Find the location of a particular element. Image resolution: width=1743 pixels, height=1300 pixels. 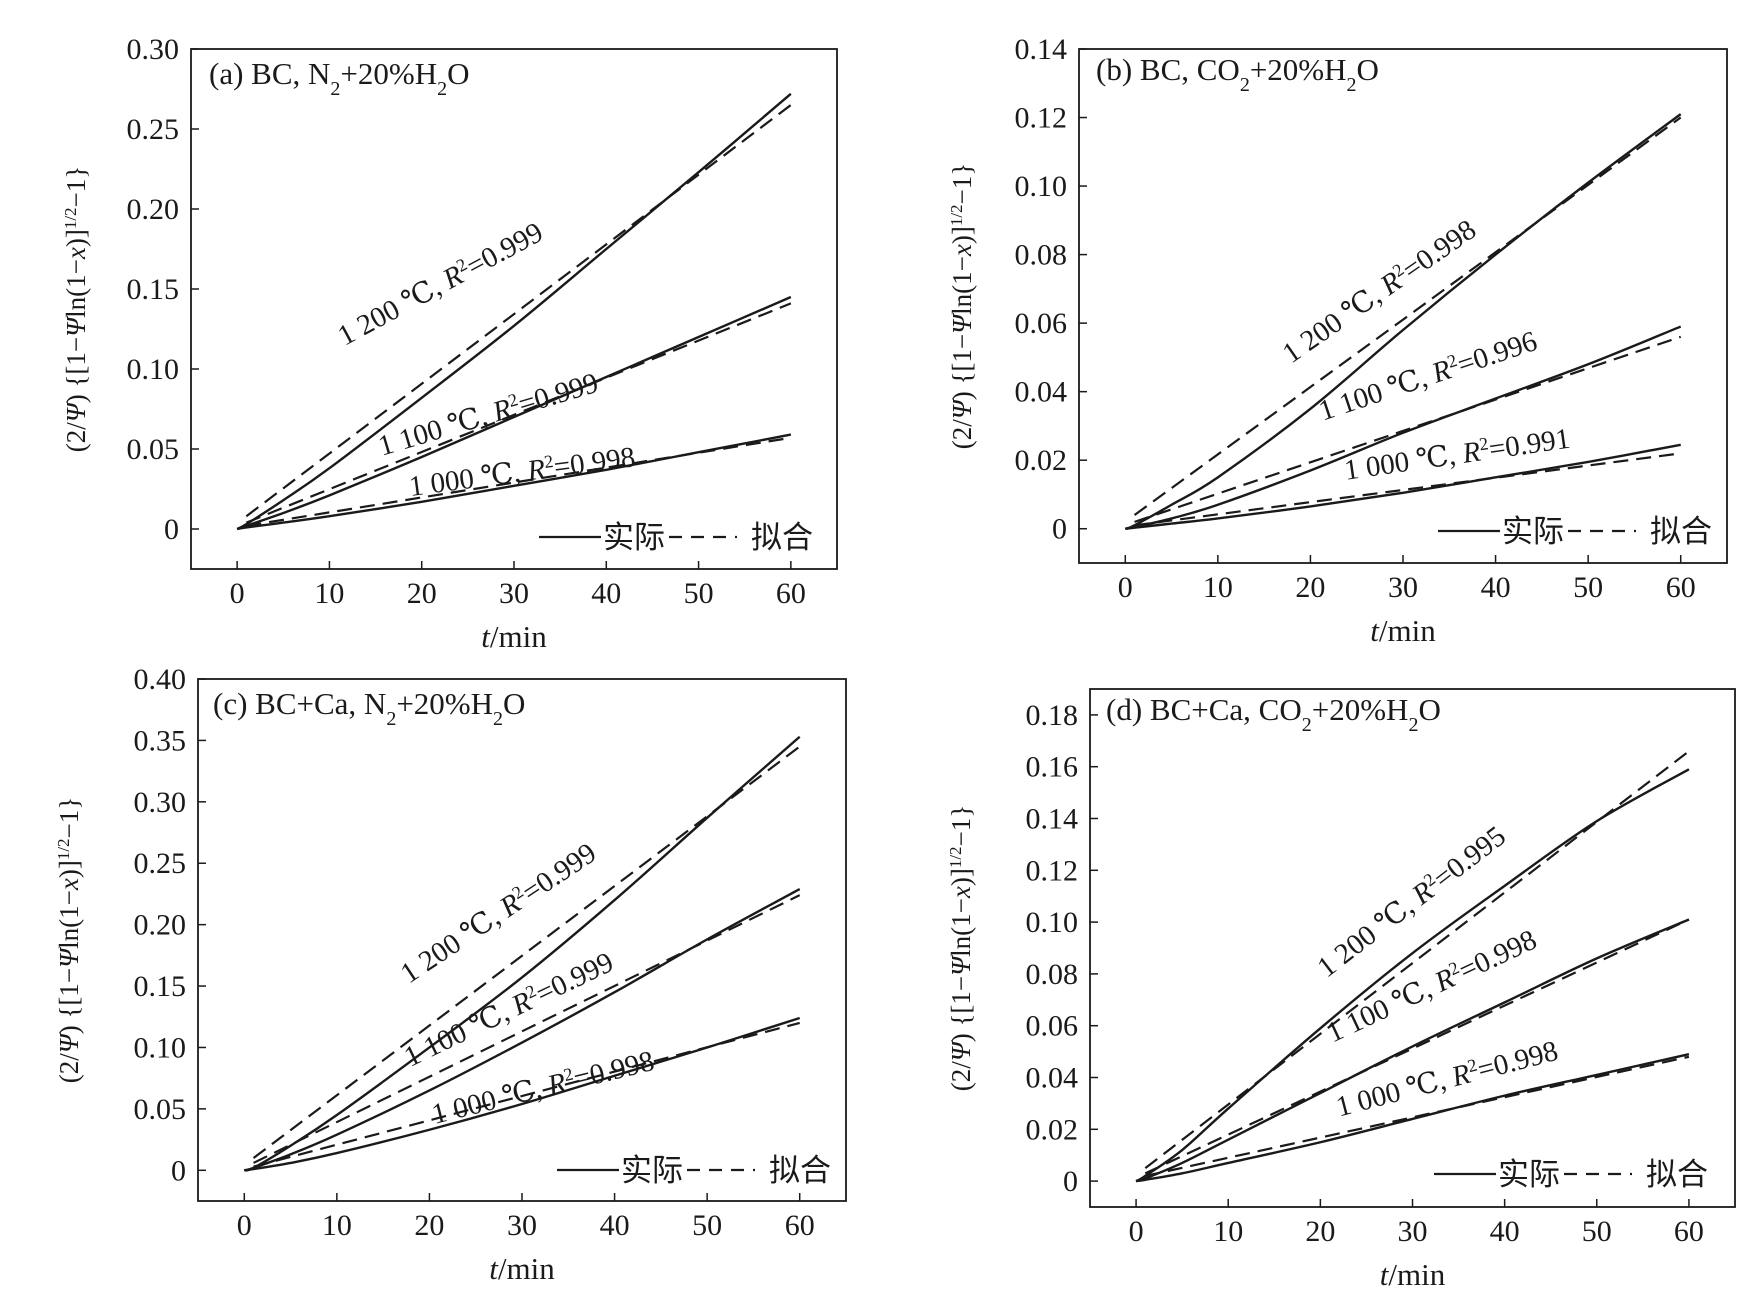

y-tick-label: 0.20 is located at coordinates (153, 209).